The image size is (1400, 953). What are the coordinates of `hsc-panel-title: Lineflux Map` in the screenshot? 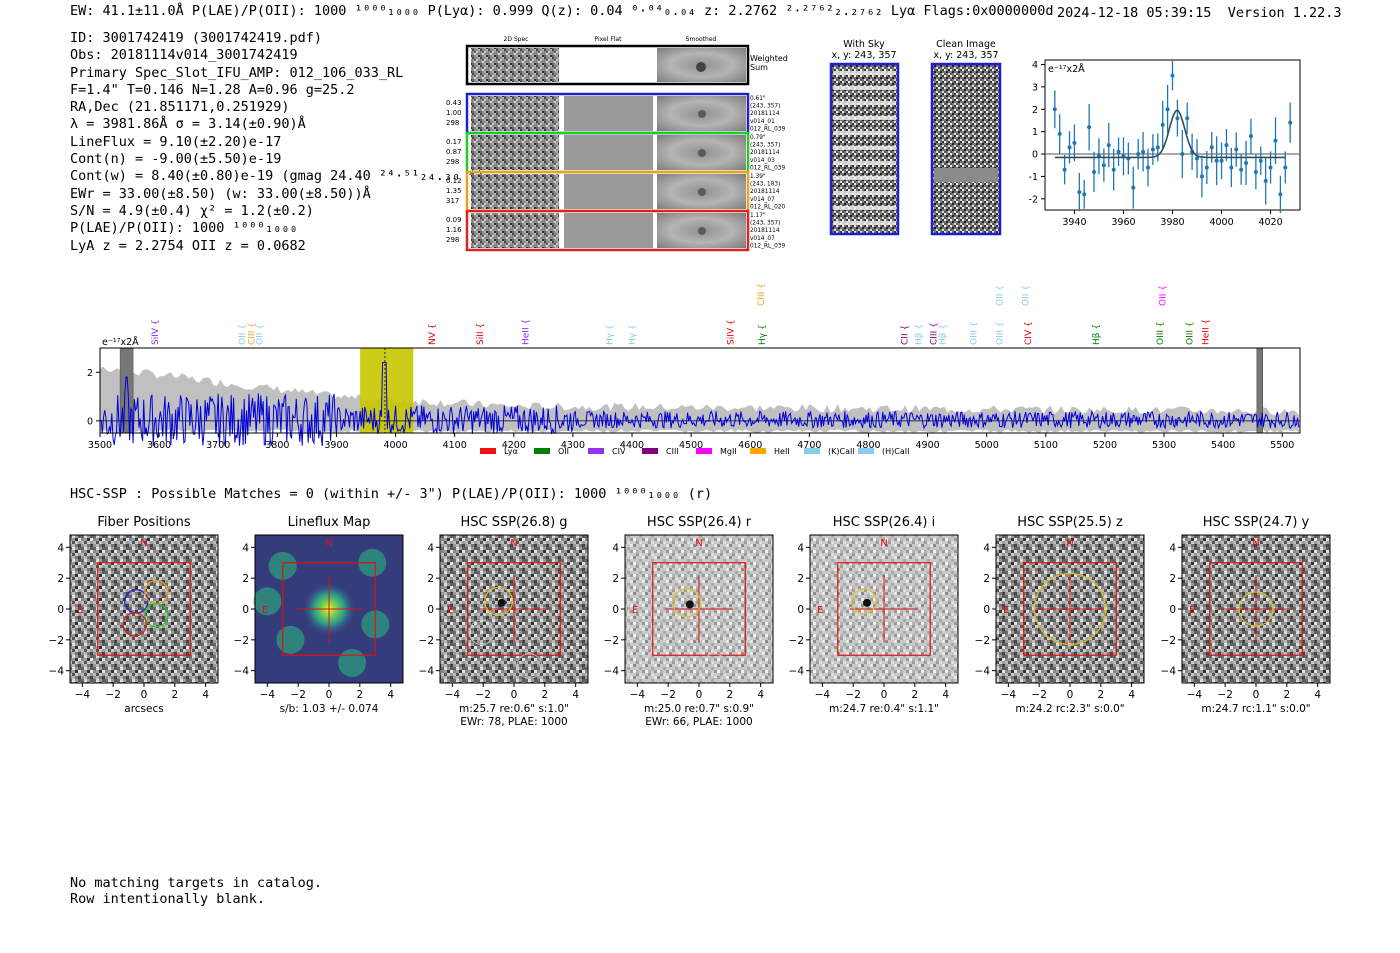 It's located at (329, 522).